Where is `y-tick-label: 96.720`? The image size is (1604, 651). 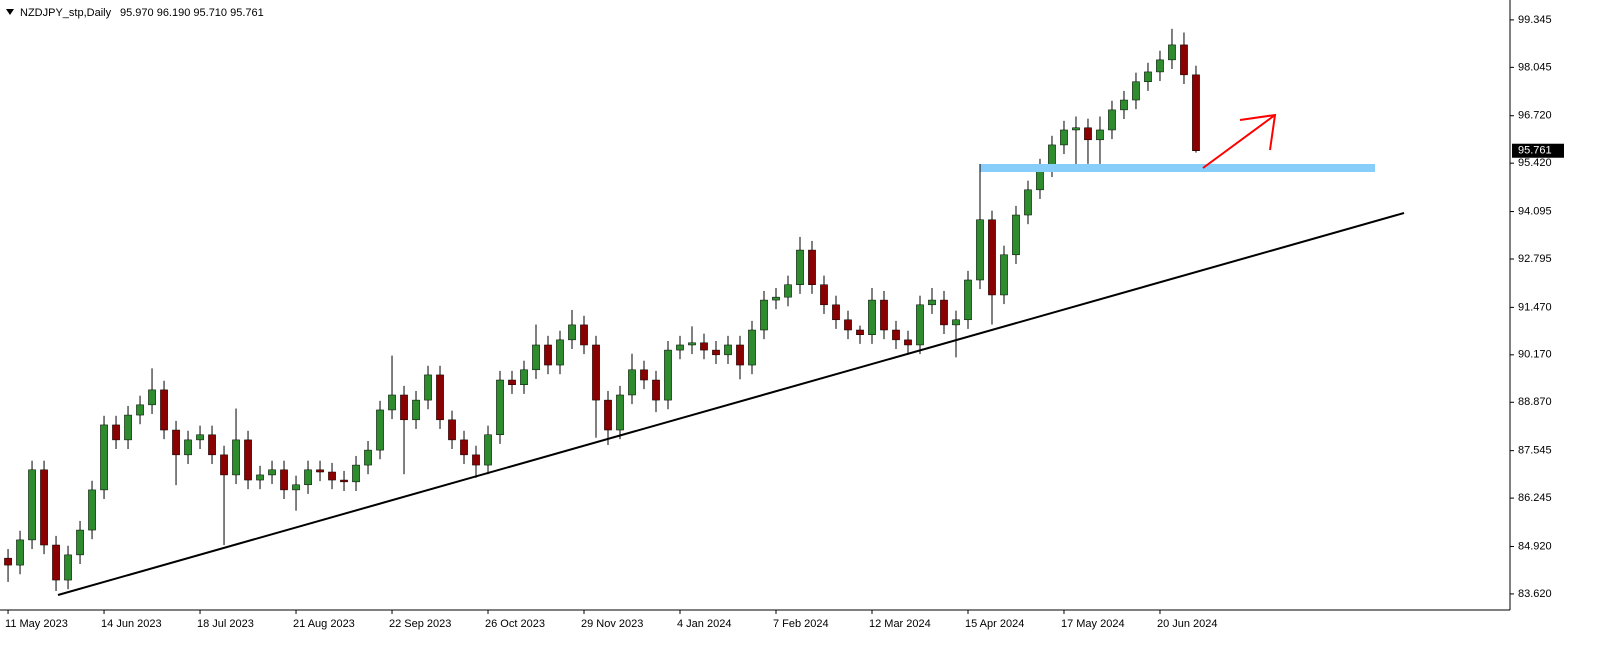 y-tick-label: 96.720 is located at coordinates (1535, 116).